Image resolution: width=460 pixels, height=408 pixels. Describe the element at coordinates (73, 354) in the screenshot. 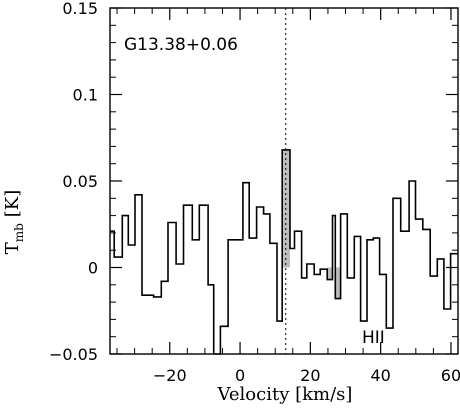

I see `y-tick-label: −0.05` at that location.